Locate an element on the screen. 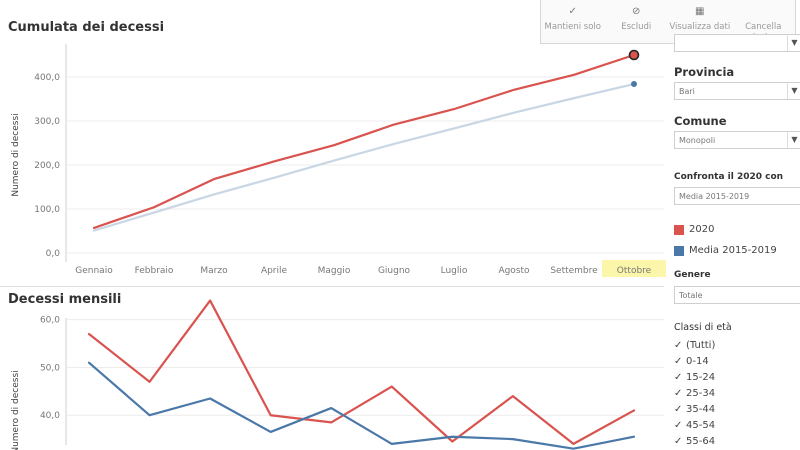 Image resolution: width=800 pixels, height=450 pixels. y-tick-label: 0,0 is located at coordinates (53, 254).